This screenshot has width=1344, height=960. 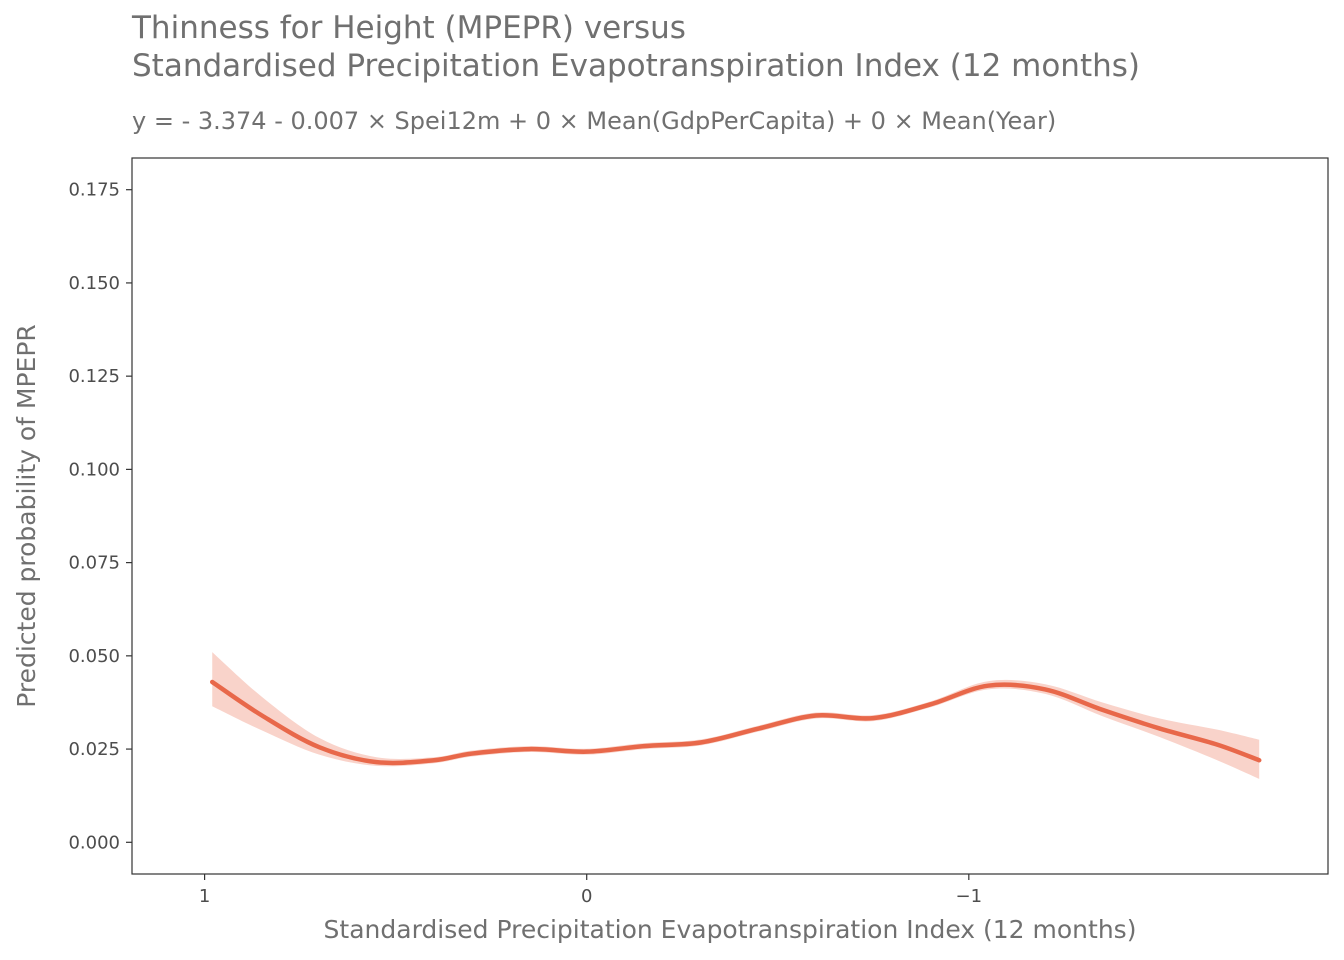 What do you see at coordinates (94, 563) in the screenshot?
I see `y-tick-label: 0.075` at bounding box center [94, 563].